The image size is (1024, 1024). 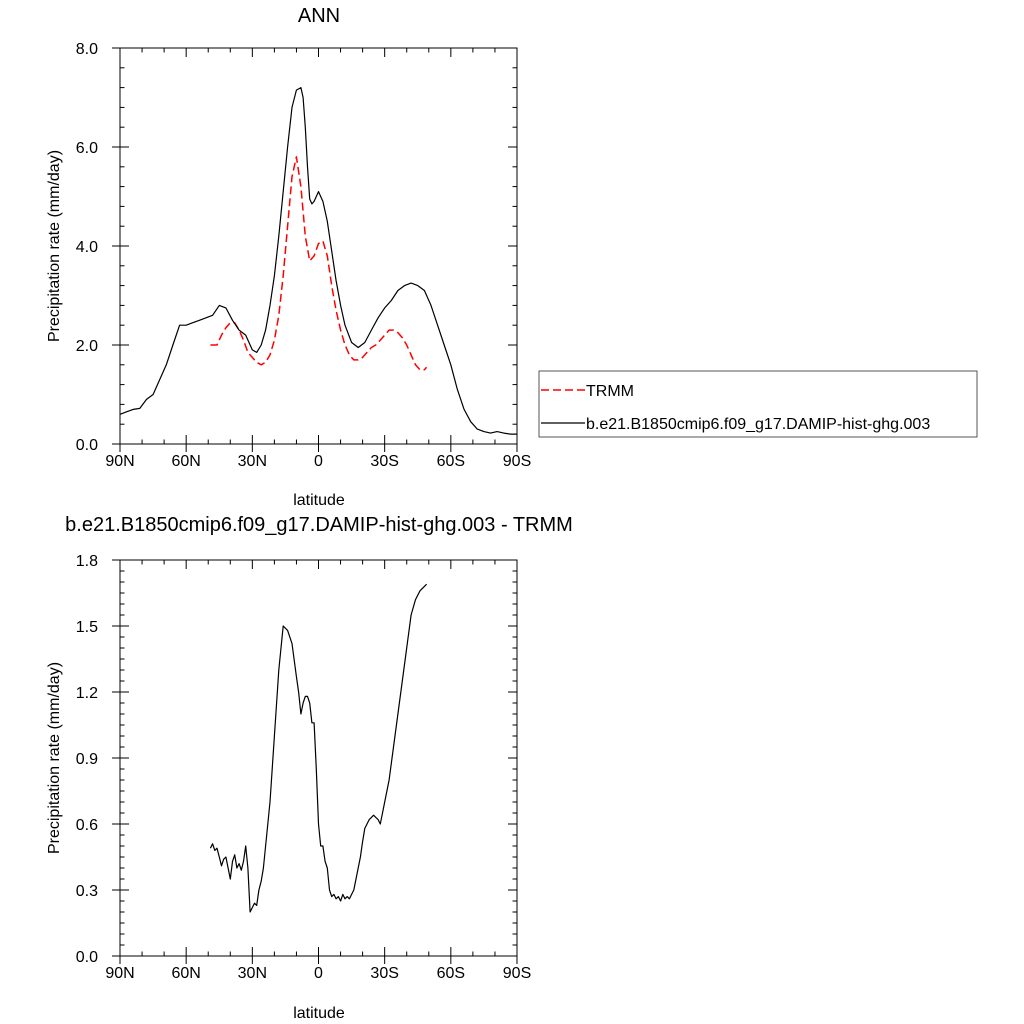 What do you see at coordinates (610, 391) in the screenshot?
I see `legend-label-trmm: TRMM` at bounding box center [610, 391].